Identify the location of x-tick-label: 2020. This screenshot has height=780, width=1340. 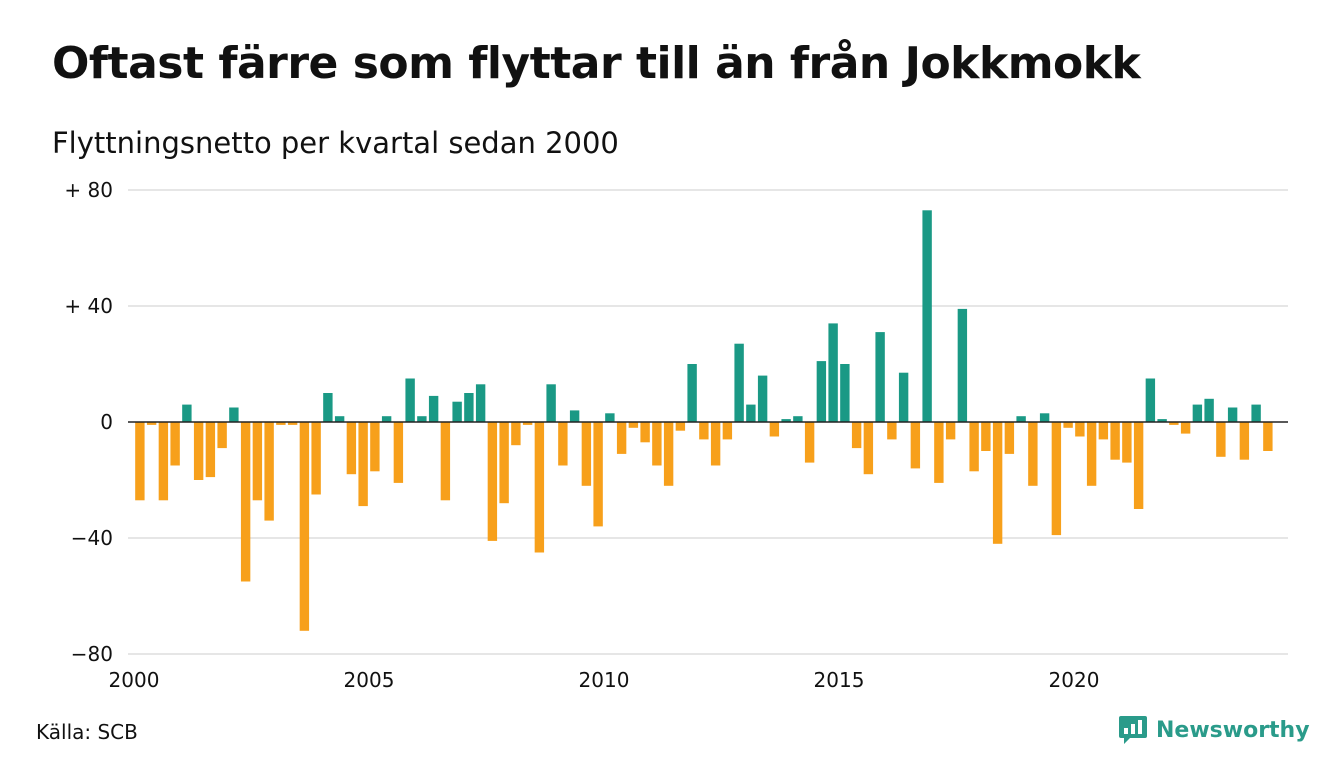
(1074, 680).